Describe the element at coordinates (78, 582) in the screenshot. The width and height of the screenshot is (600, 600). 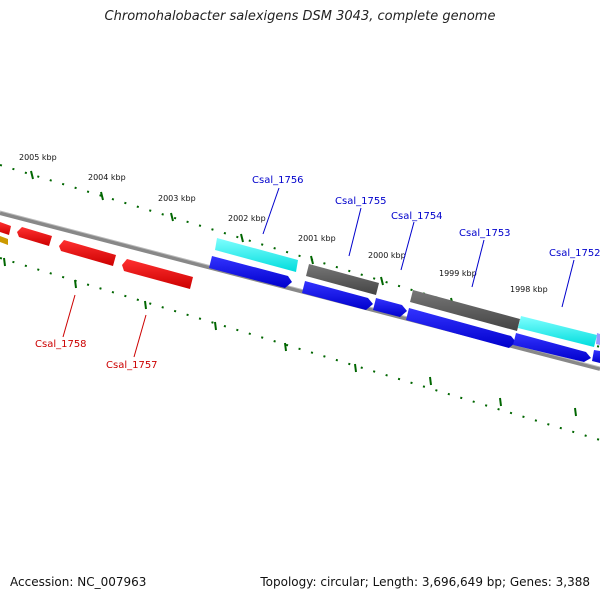
I see `accession-text: Accession: NC_007963` at that location.